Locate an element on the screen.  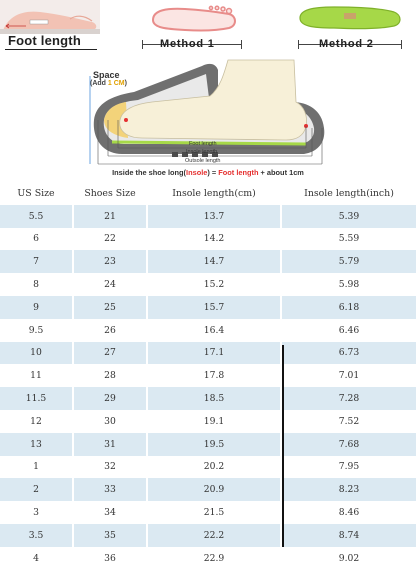
us-size-cell: 1 is located at coordinates (37, 467).